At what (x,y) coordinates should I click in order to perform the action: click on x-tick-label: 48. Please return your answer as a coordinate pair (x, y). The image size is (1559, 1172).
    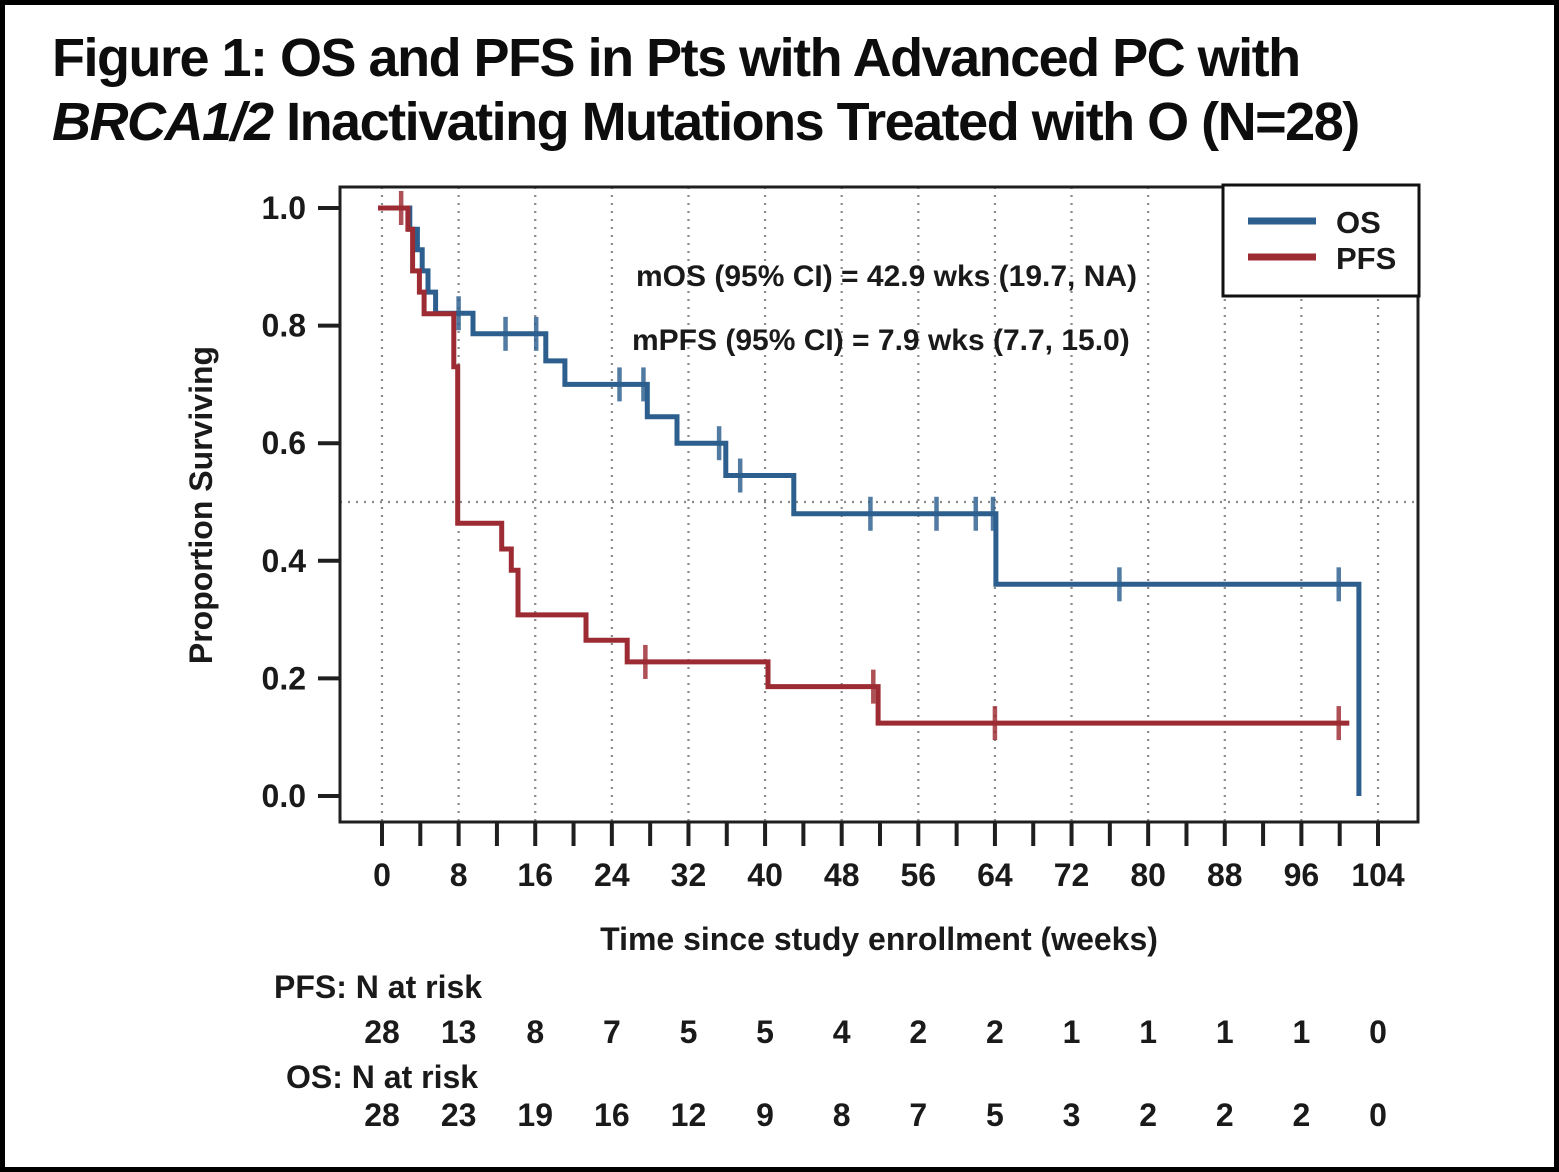
    Looking at the image, I should click on (842, 875).